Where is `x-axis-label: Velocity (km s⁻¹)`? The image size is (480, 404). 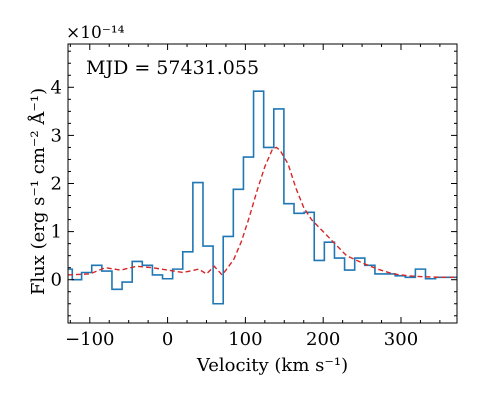
x-axis-label: Velocity (km s⁻¹) is located at coordinates (272, 365).